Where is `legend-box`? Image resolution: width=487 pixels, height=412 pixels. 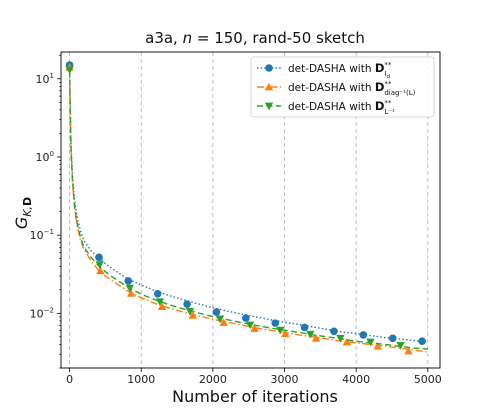
legend-box is located at coordinates (342, 87).